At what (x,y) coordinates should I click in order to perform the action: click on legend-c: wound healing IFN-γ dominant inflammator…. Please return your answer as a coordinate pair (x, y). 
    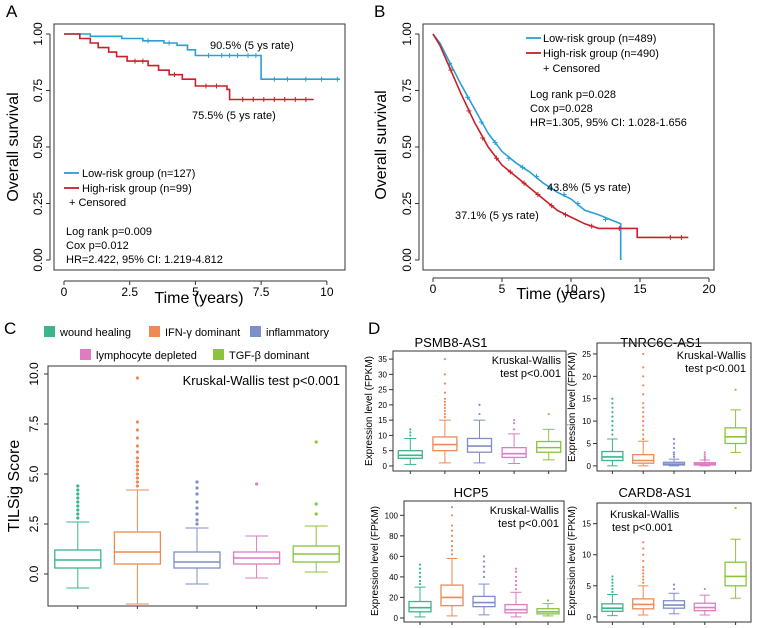
    Looking at the image, I should click on (186, 344).